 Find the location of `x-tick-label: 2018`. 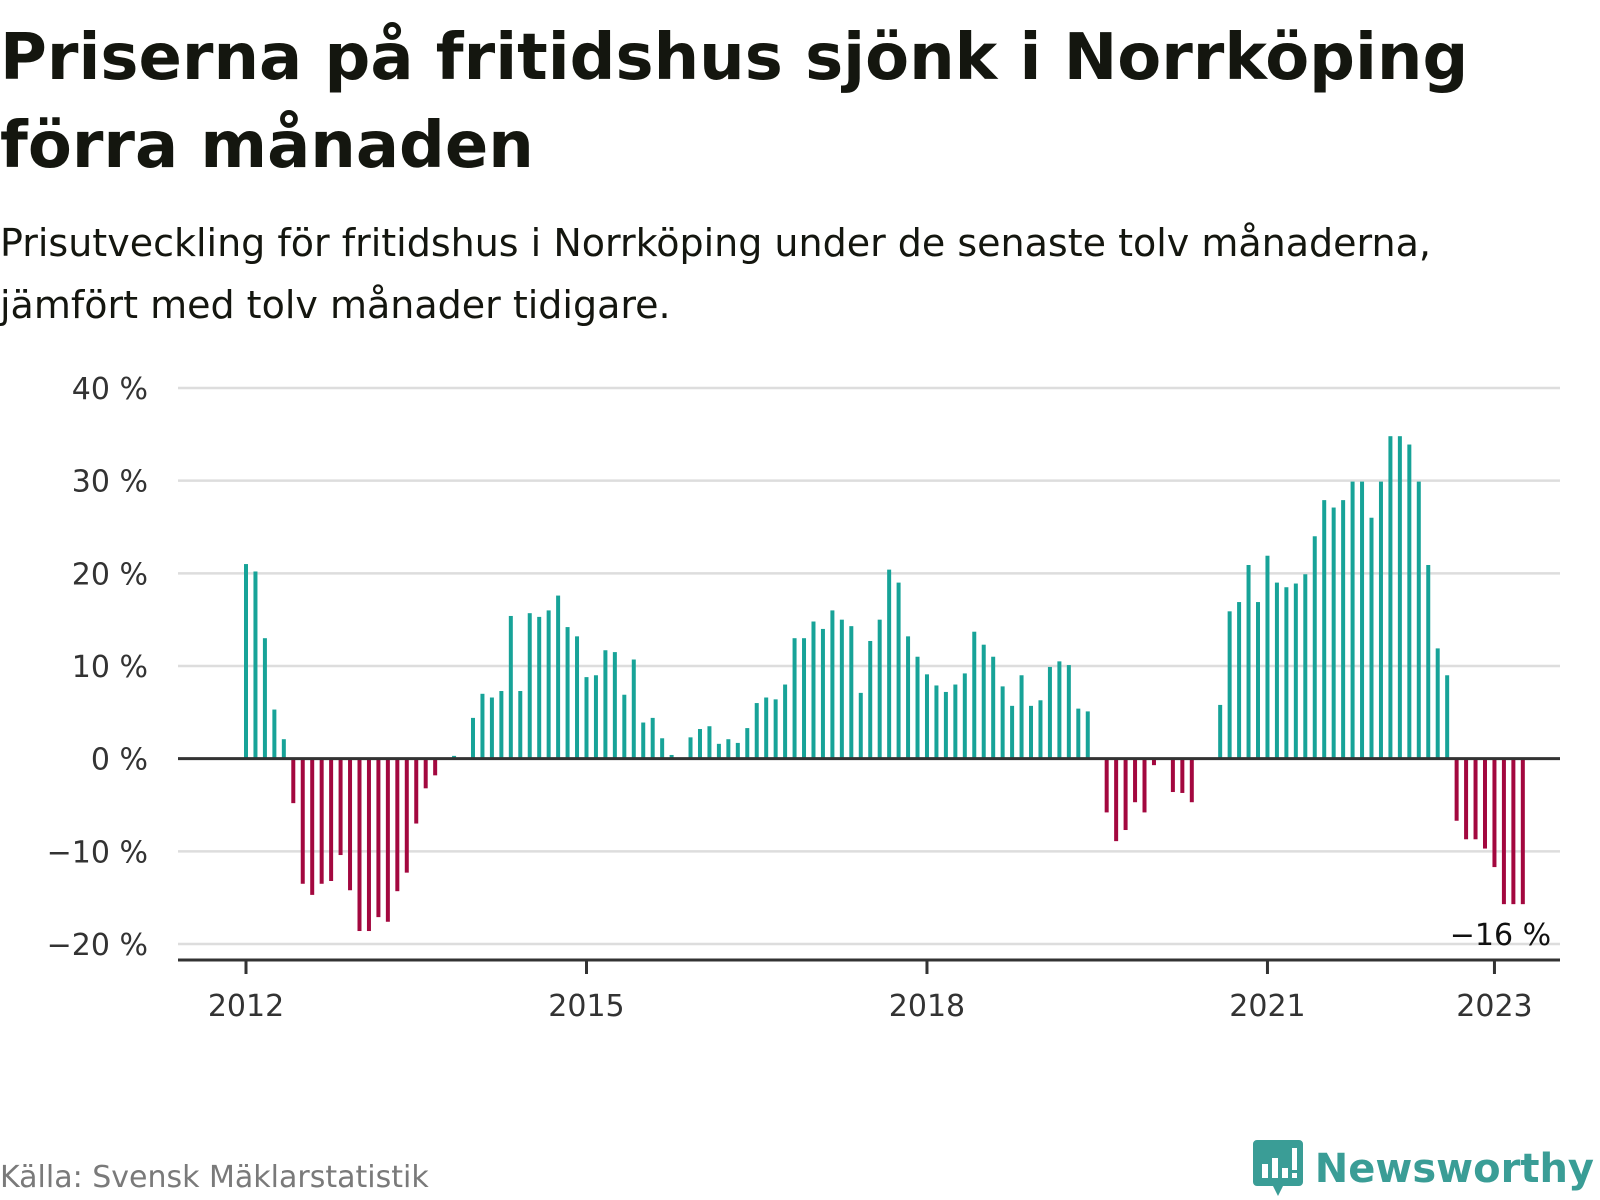

x-tick-label: 2018 is located at coordinates (927, 1004).